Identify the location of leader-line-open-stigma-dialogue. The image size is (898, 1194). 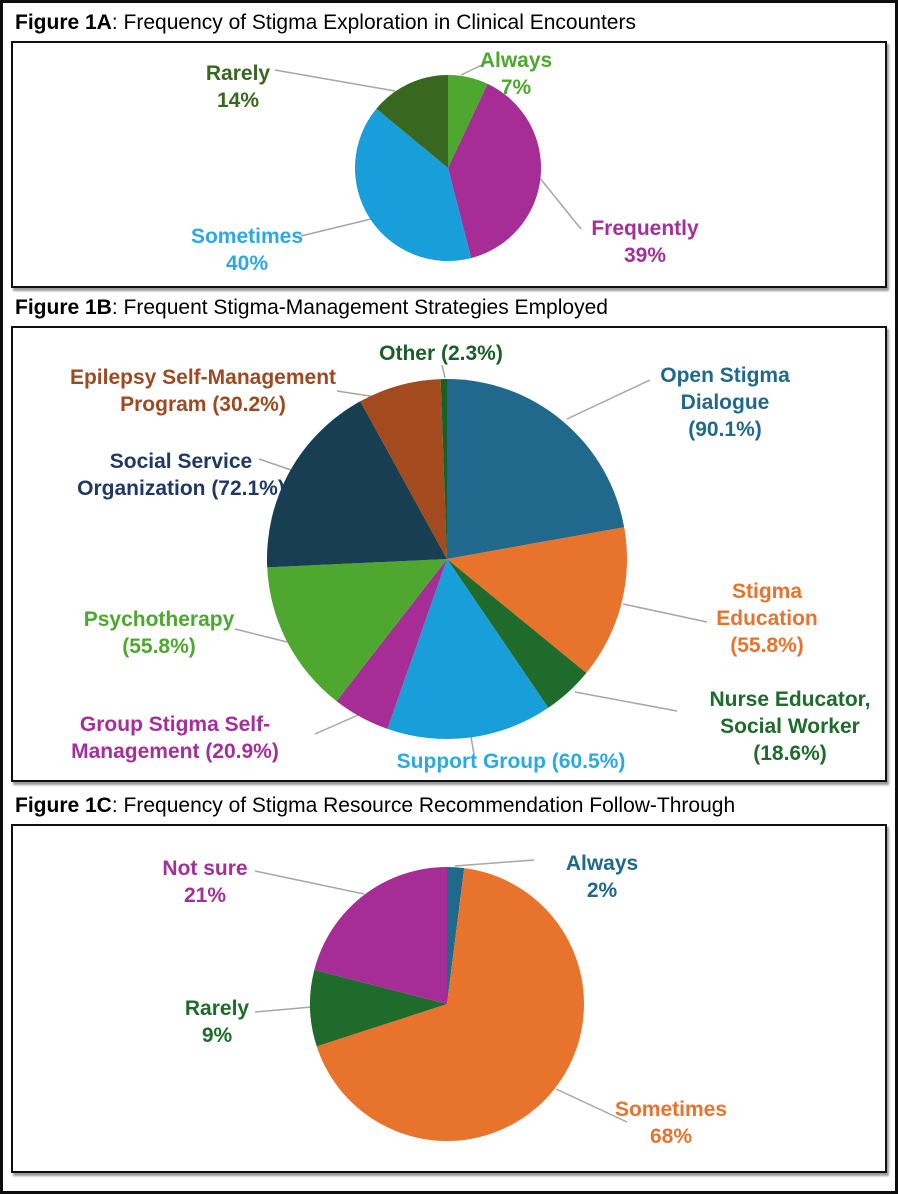
(608, 399).